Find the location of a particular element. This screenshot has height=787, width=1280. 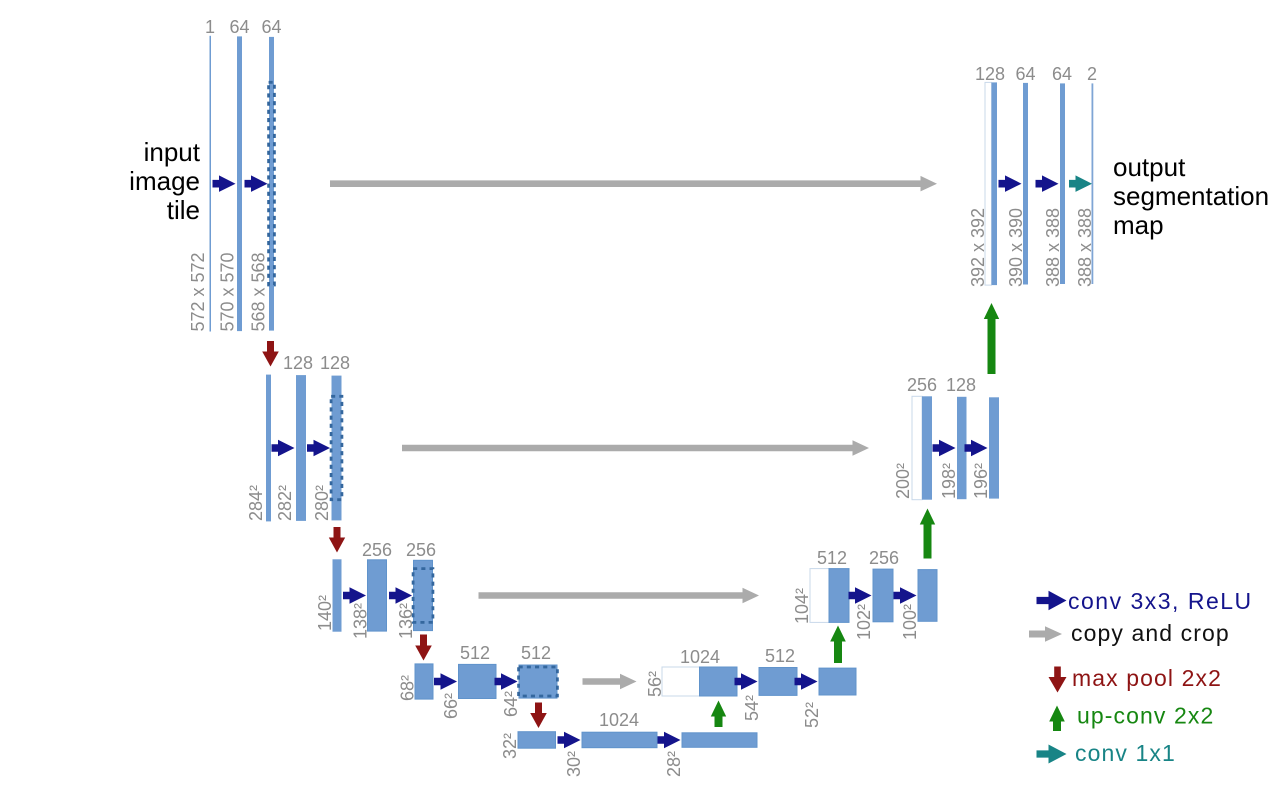

svg-text: 54² is located at coordinates (752, 708).